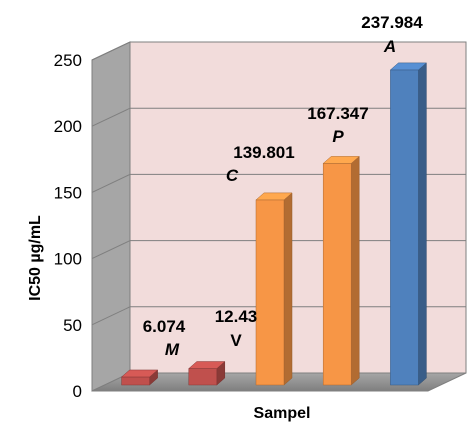  I want to click on bar-A, so click(408, 224).